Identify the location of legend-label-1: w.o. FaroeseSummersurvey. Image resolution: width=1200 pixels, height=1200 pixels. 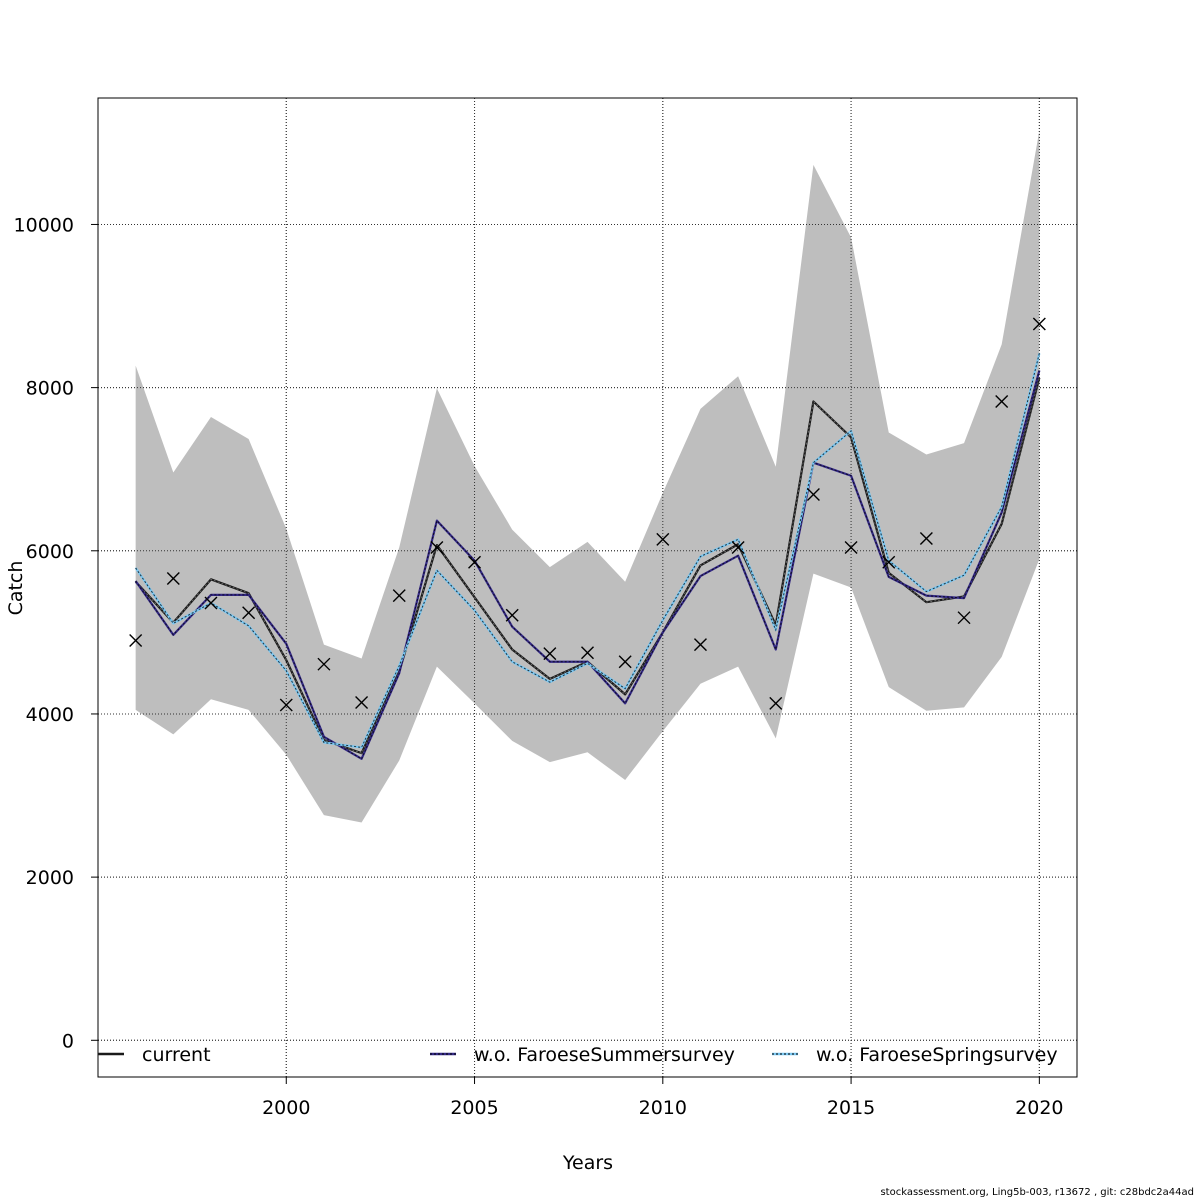
(604, 1055).